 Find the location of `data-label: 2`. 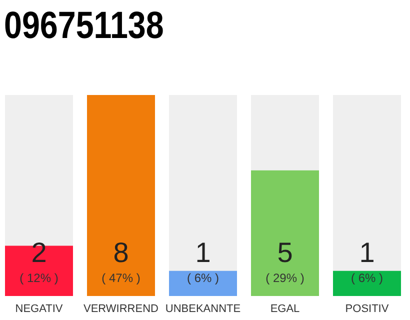

data-label: 2 is located at coordinates (39, 252).